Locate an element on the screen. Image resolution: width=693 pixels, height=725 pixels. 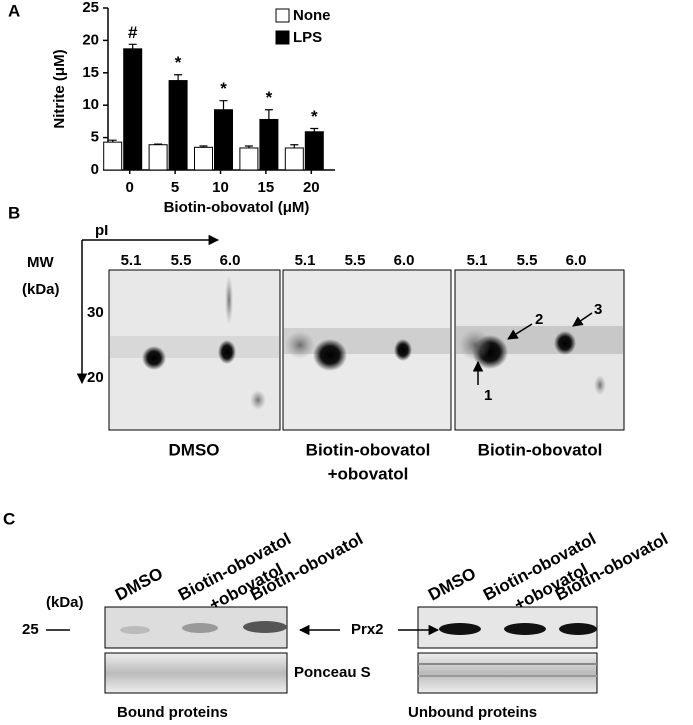
y-tick-label: 20 is located at coordinates (90, 39).